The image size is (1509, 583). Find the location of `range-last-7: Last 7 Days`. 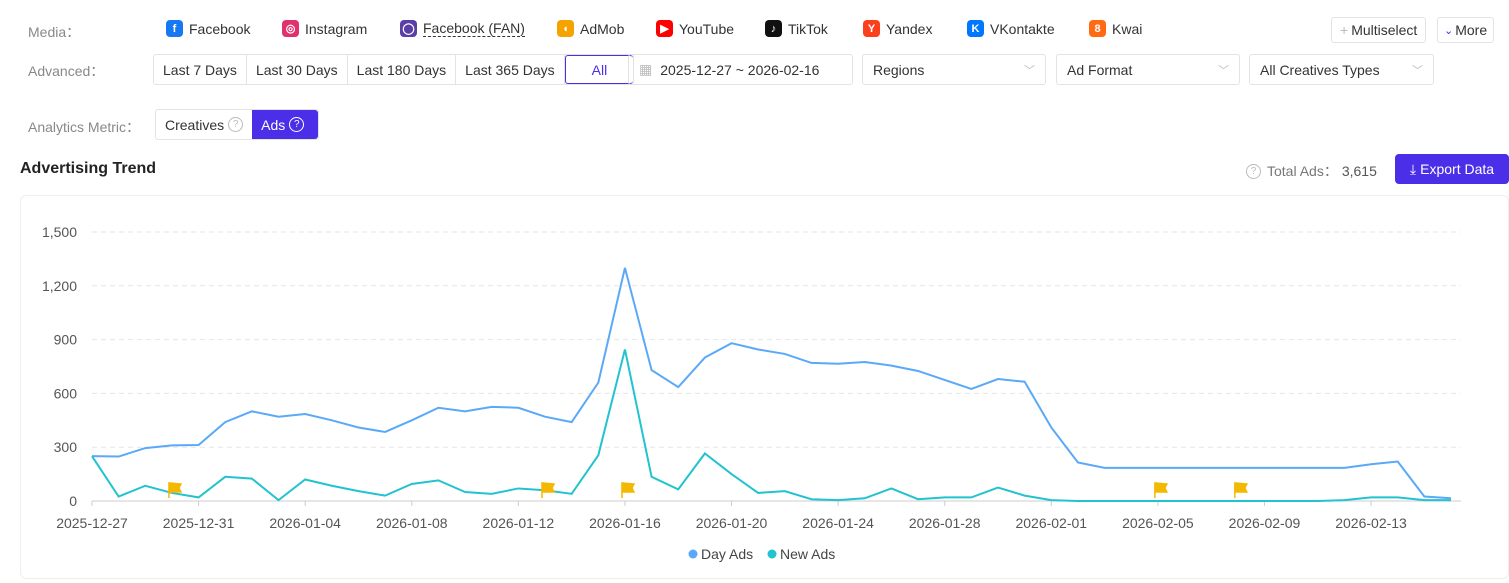

range-last-7: Last 7 Days is located at coordinates (200, 69).